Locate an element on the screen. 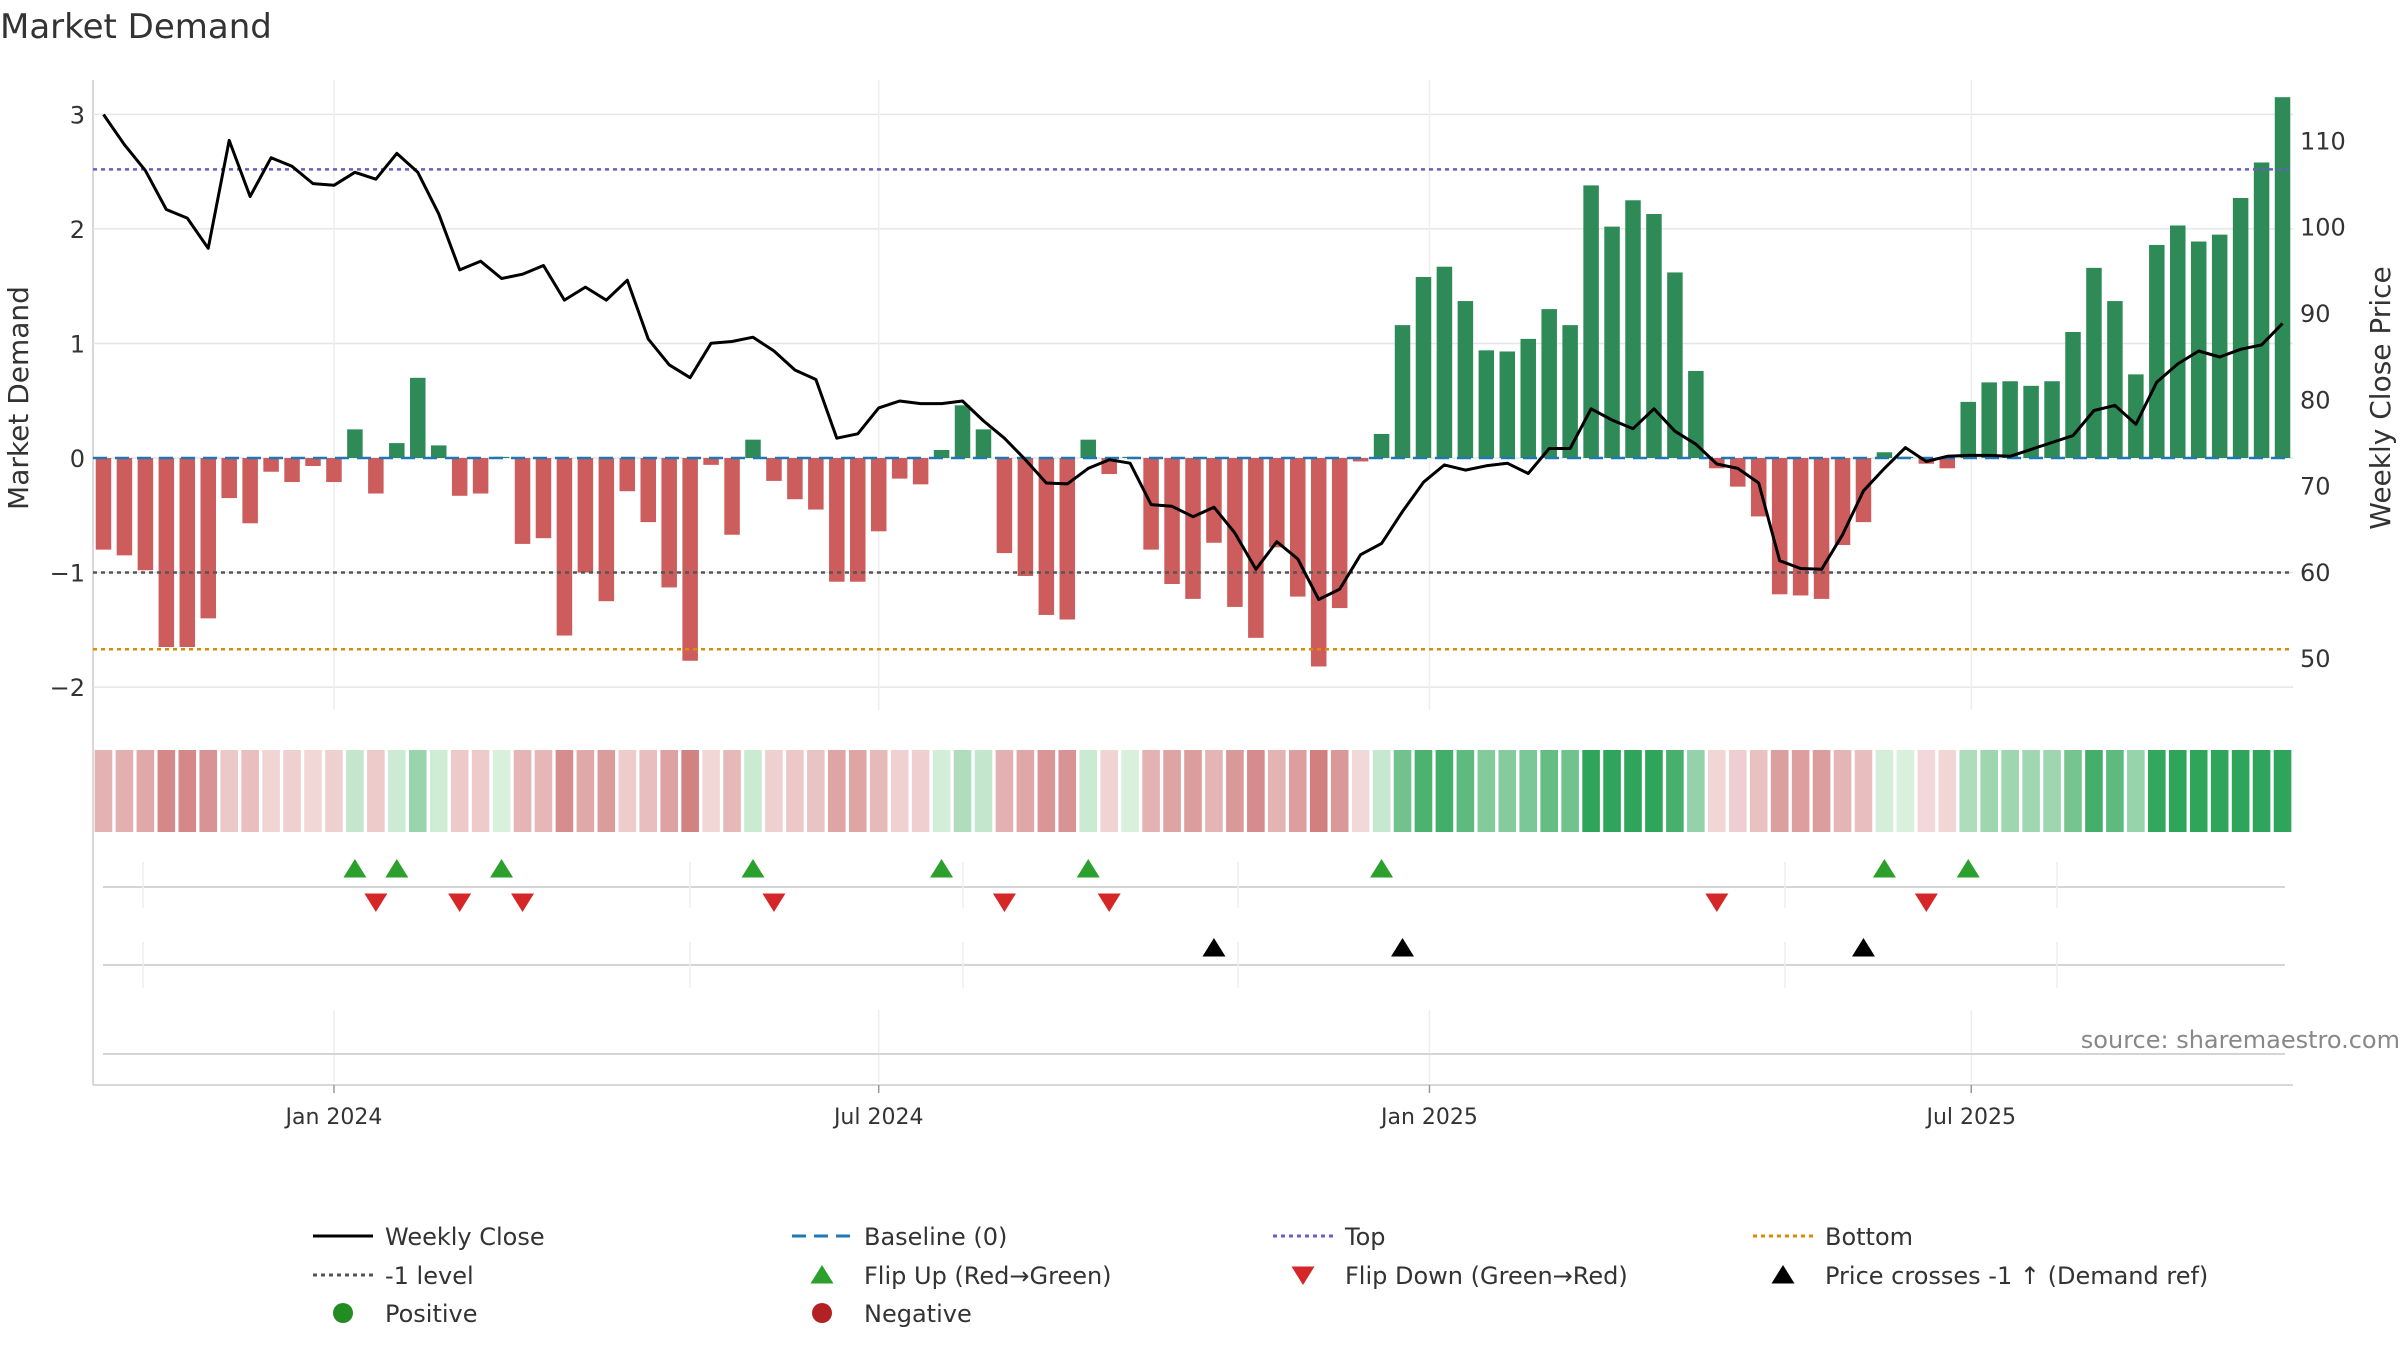 This screenshot has height=1354, width=2400. y-tick-label-right: 60 is located at coordinates (2315, 573).